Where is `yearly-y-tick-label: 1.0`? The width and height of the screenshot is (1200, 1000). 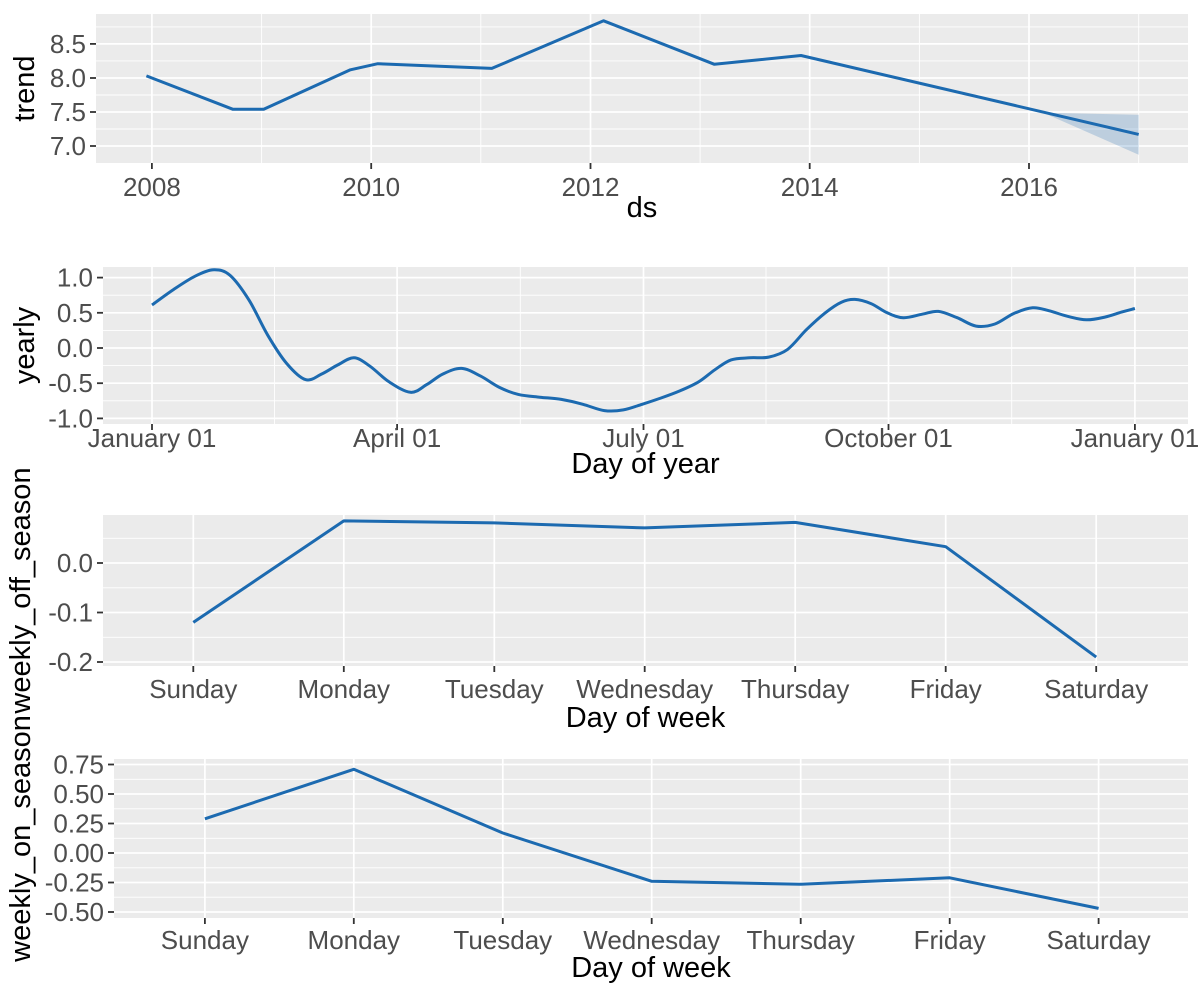
yearly-y-tick-label: 1.0 is located at coordinates (75, 278).